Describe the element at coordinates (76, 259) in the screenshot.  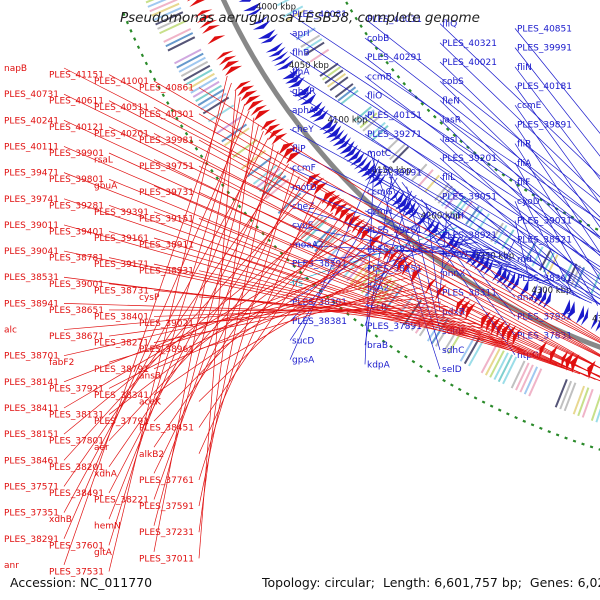
I see `left-gene-label: PLES_38781` at that location.